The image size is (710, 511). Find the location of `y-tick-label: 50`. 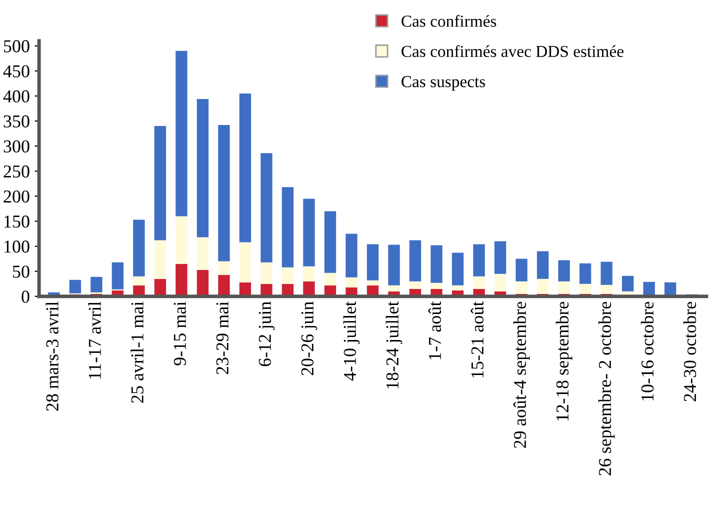

y-tick-label: 50 is located at coordinates (21, 272).